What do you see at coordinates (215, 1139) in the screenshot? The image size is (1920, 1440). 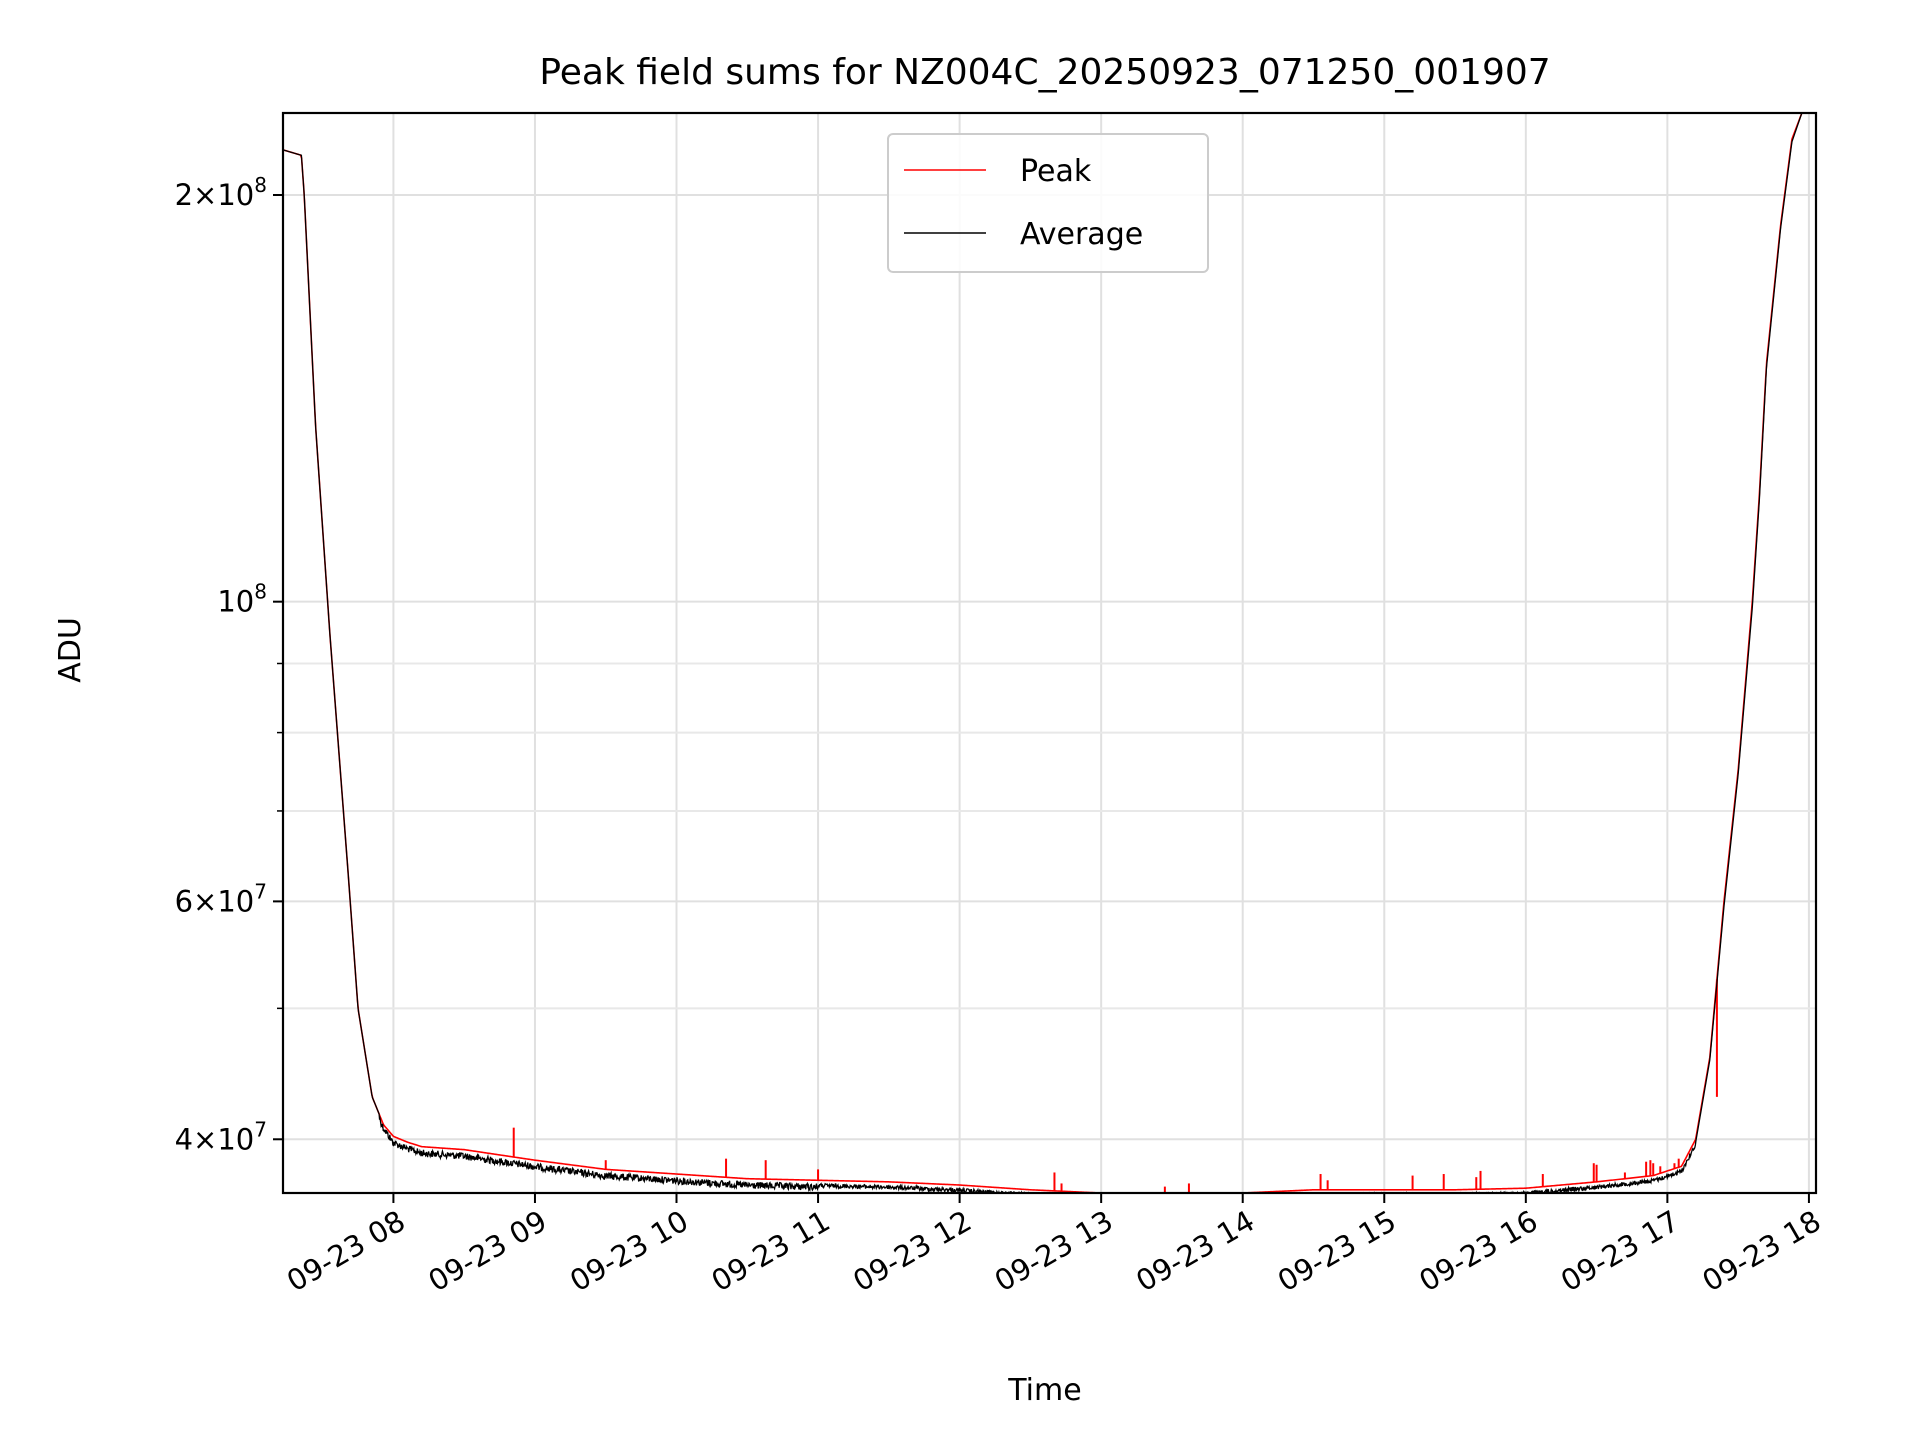 I see `y-tick-label-base: 4×10` at bounding box center [215, 1139].